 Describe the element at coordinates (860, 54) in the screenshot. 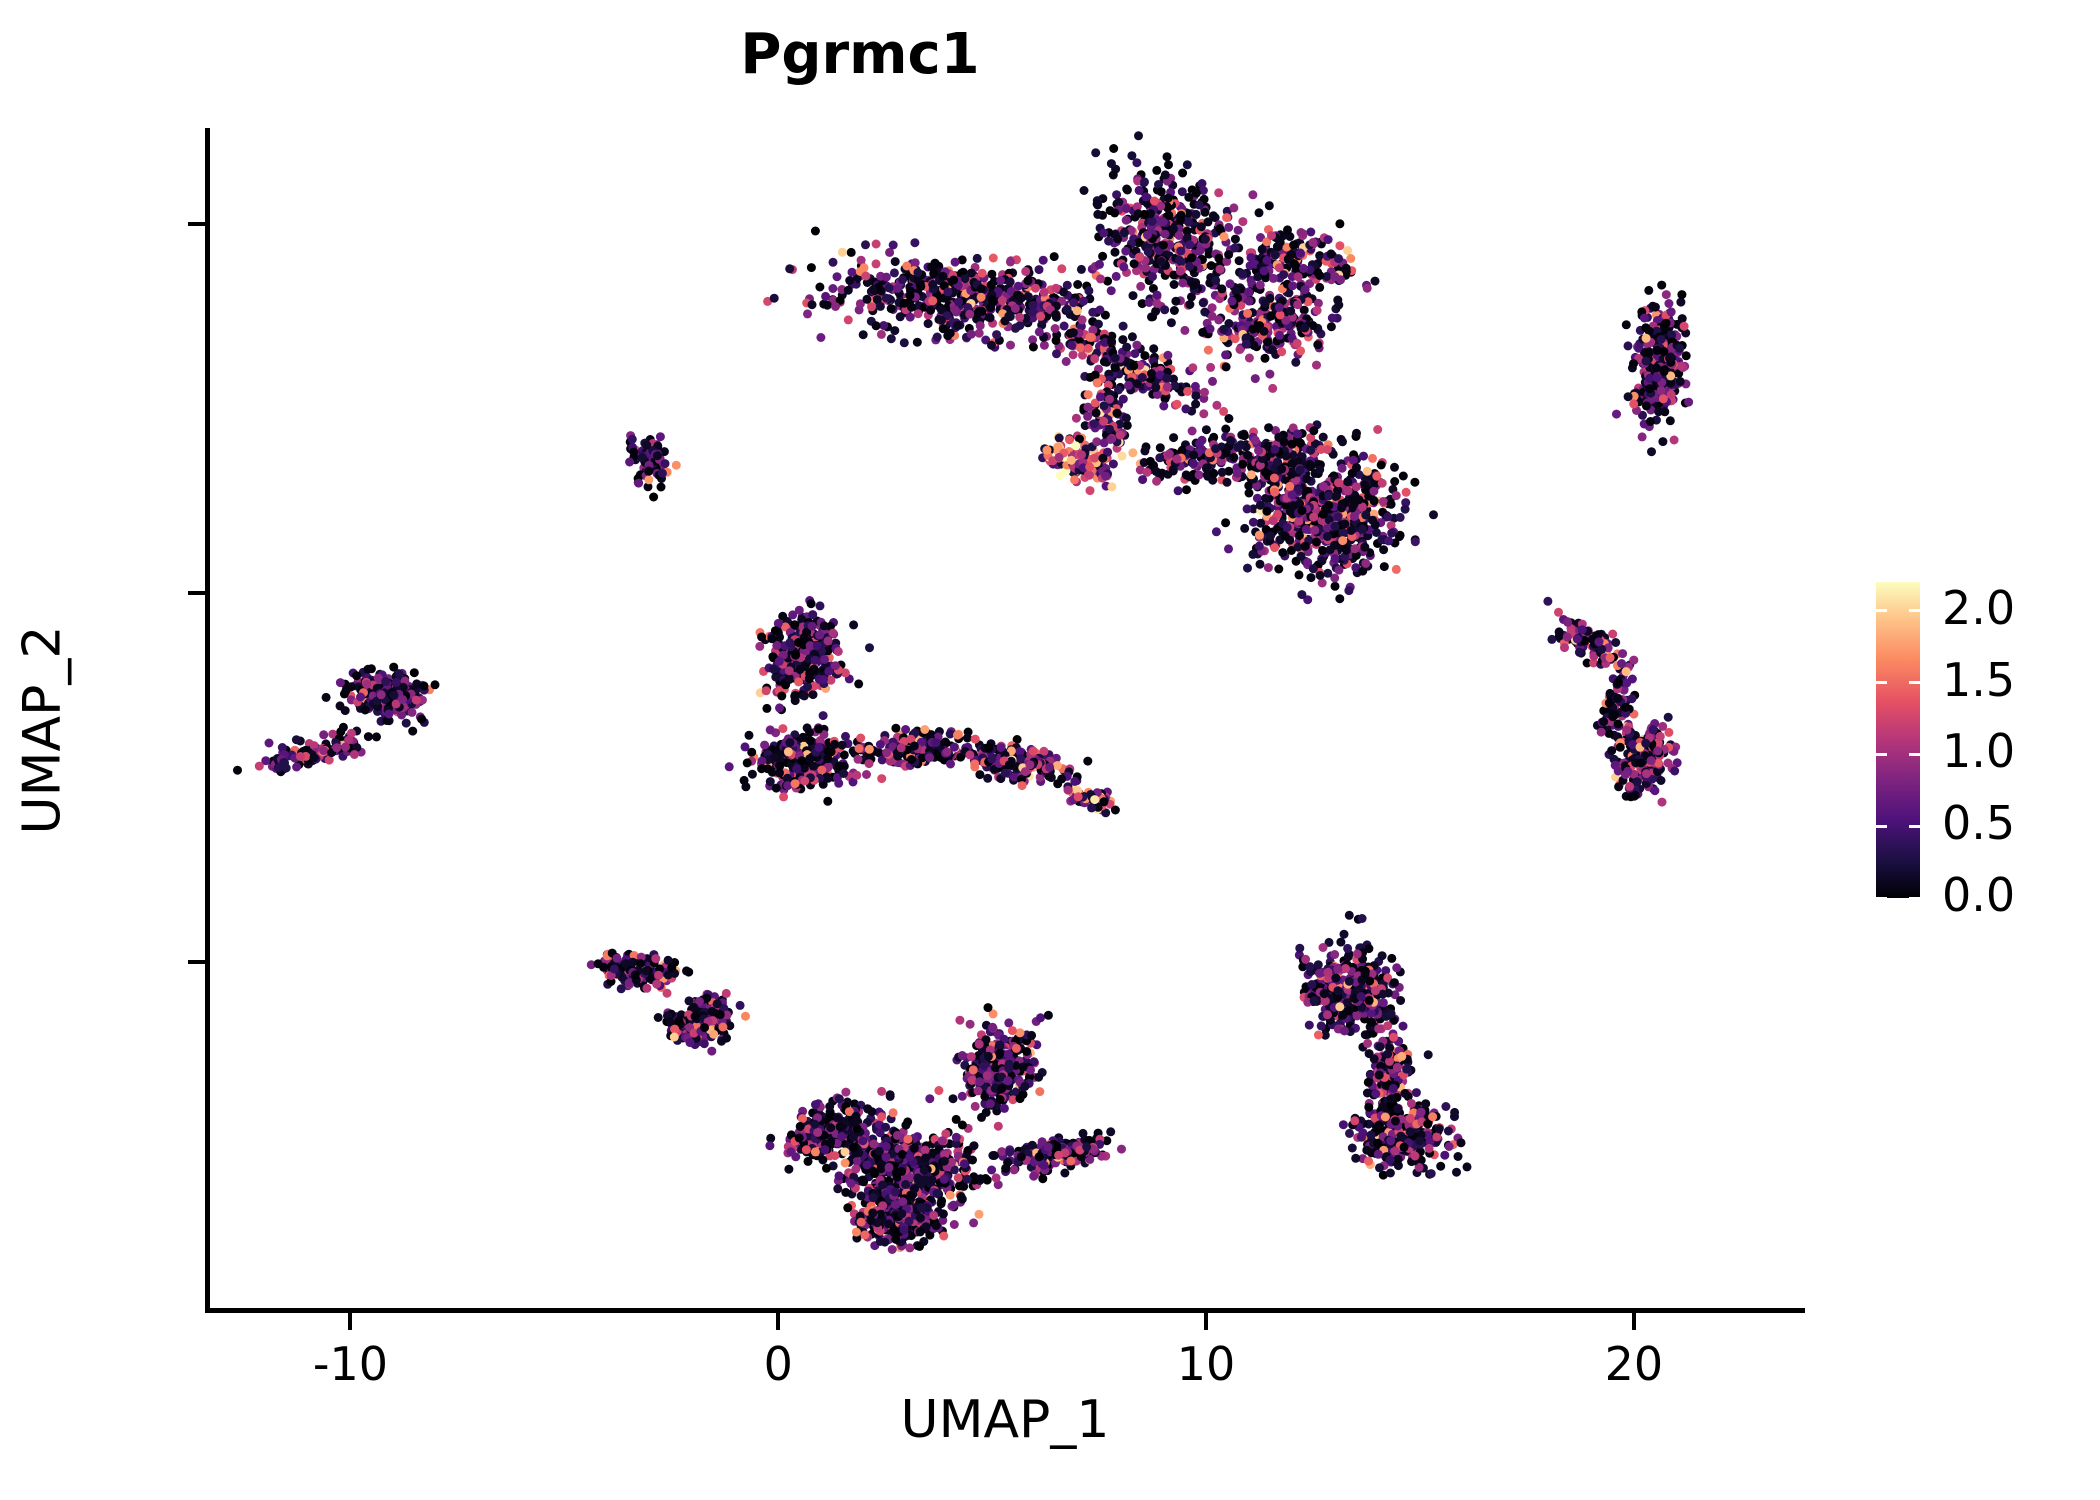

I see `page-title: Pgrmc1` at that location.